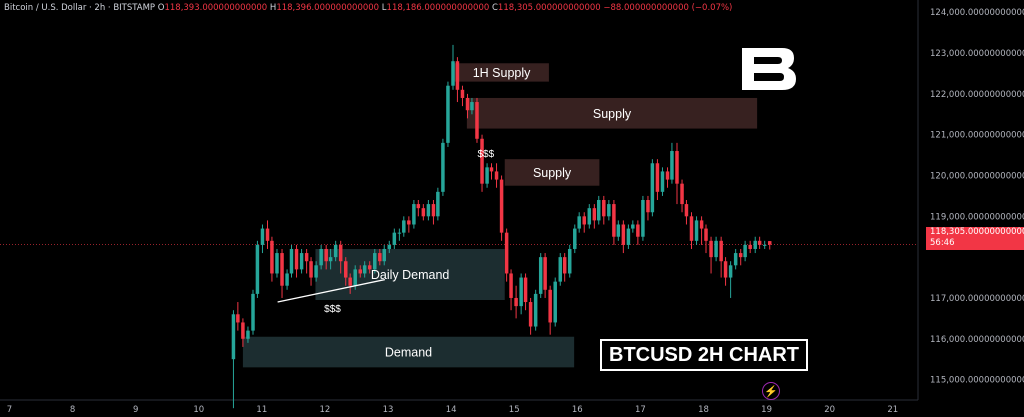  Describe the element at coordinates (502, 73) in the screenshot. I see `zone-label: 1H Supply` at that location.